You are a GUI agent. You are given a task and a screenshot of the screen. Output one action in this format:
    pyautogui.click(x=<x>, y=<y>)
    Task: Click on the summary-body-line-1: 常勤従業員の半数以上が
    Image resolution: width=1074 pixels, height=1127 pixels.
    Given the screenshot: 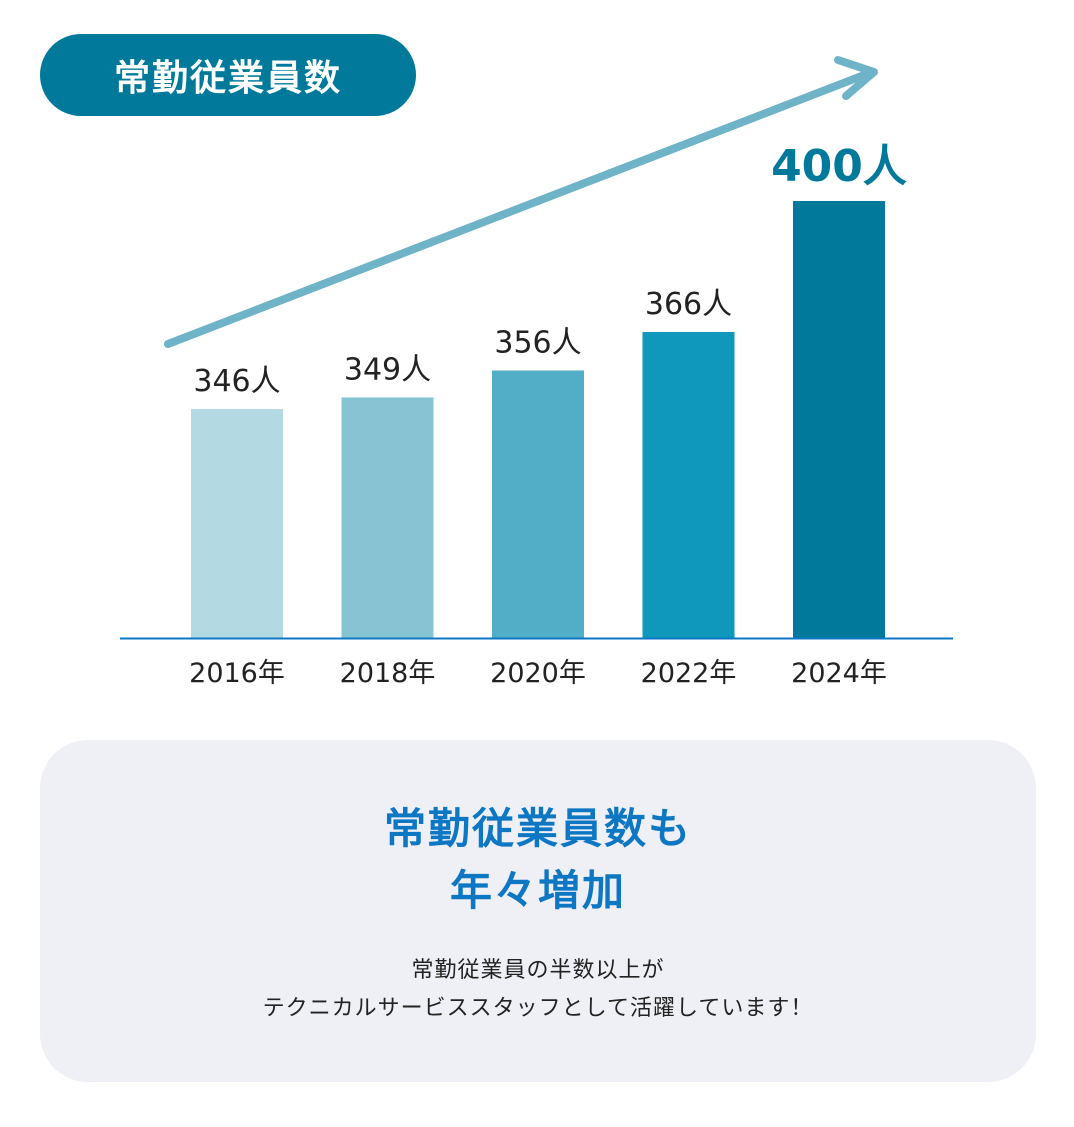 What is the action you would take?
    pyautogui.click(x=538, y=970)
    